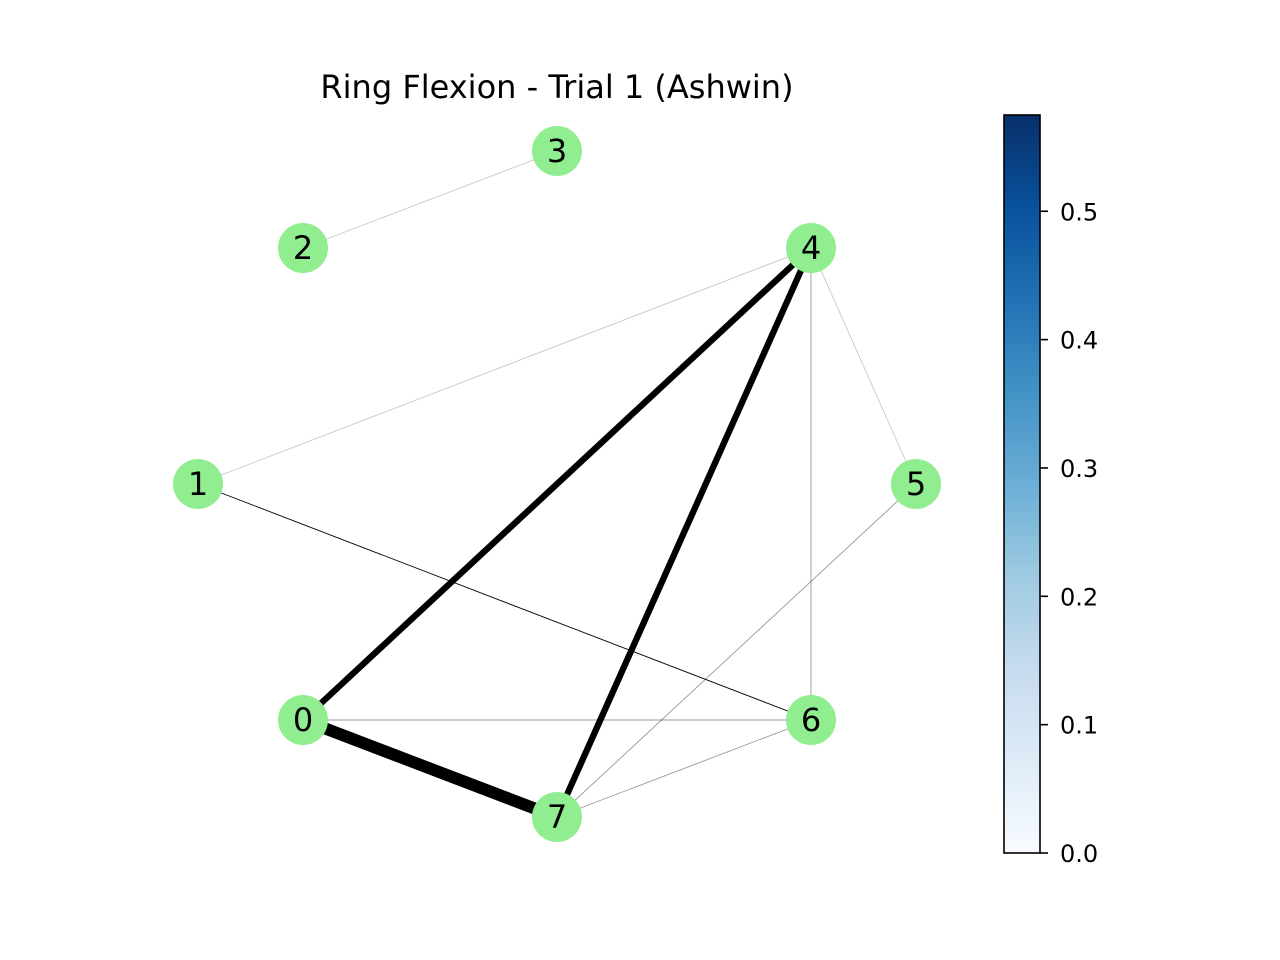 This screenshot has height=960, width=1280. I want to click on colorbar-ticks: 0.0 0.1 0.2 0.3 0.4 0.5, so click(1069, 533).